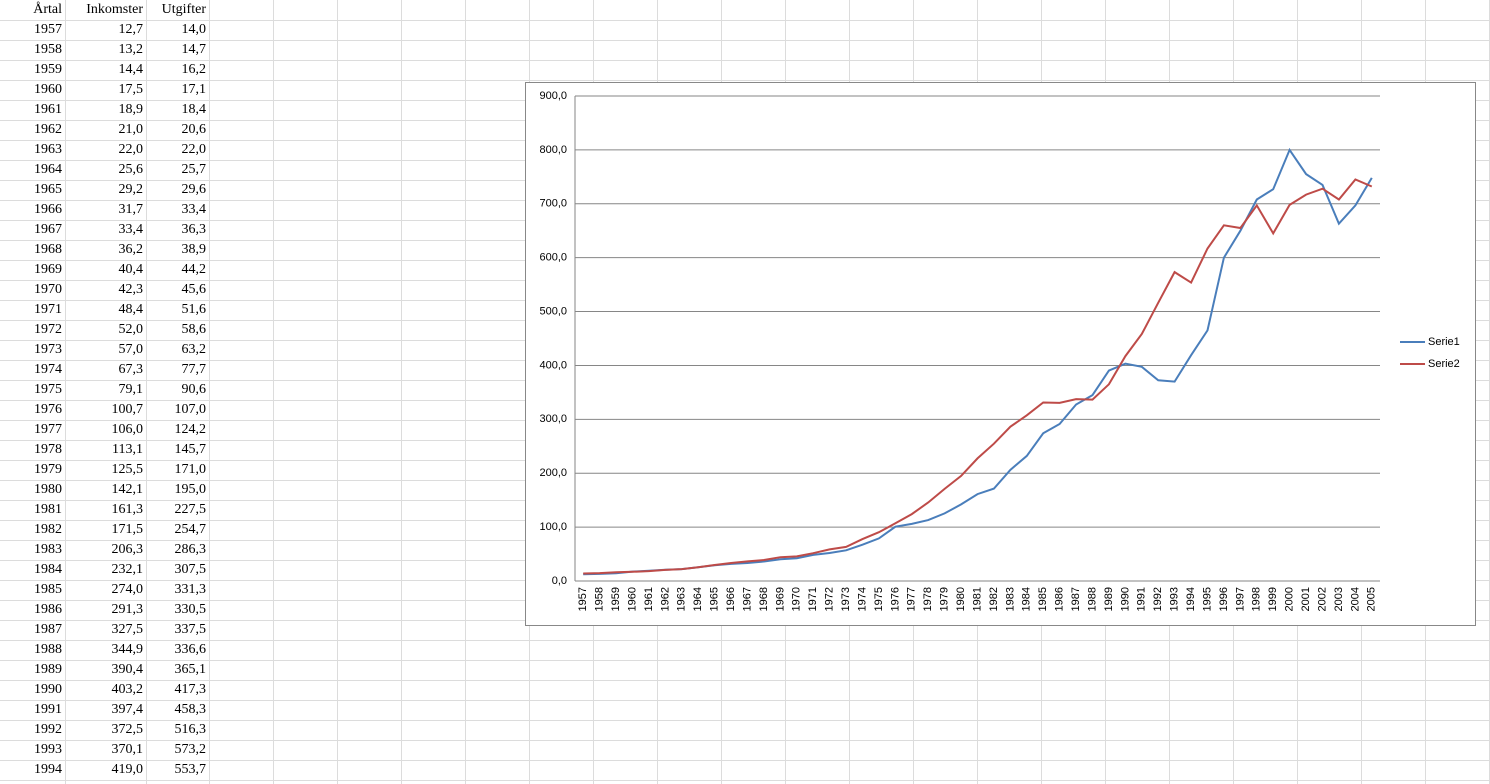 This screenshot has width=1490, height=784. Describe the element at coordinates (128, 589) in the screenshot. I see `cell: 274,0` at that location.